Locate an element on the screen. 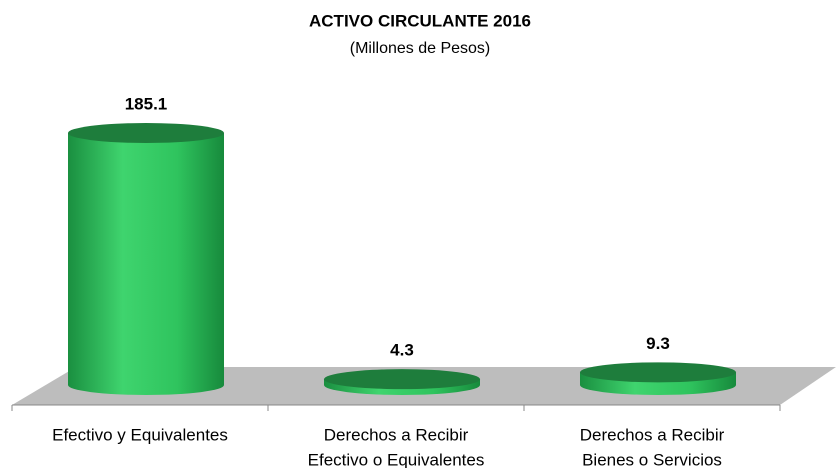  x-tick-label: Efectivo y Equivalentes is located at coordinates (140, 434).